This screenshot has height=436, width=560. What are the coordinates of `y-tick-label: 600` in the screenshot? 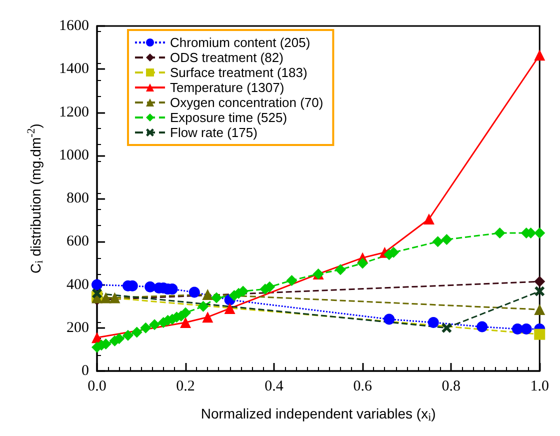 It's located at (77, 242).